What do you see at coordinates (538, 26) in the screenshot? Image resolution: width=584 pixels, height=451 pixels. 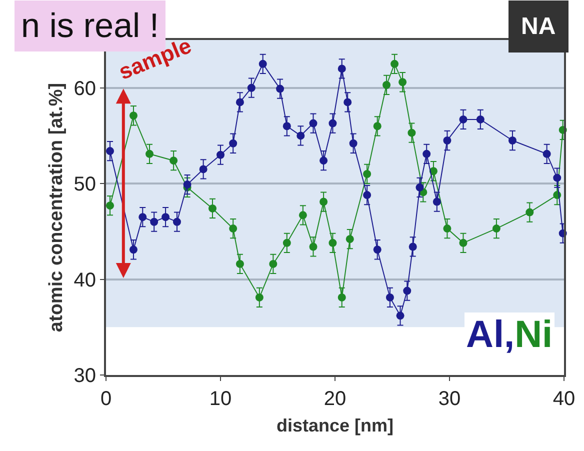 I see `annotation: NA` at bounding box center [538, 26].